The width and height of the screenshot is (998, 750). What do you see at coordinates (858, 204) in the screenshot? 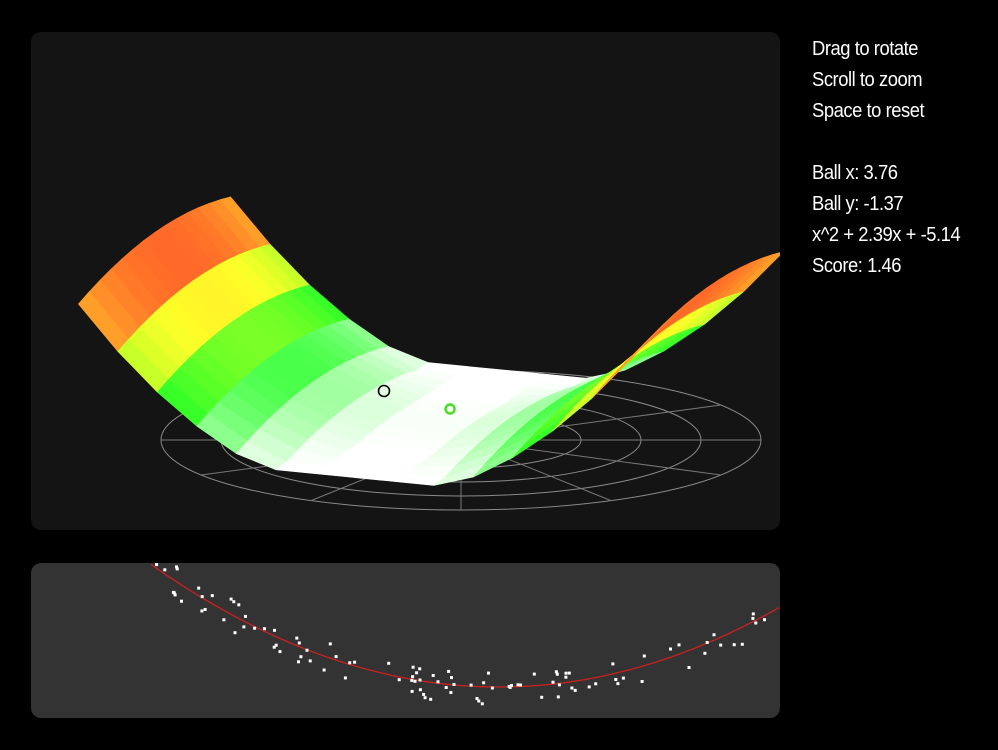
I see `ball-y-readout: Ball y: -1.37` at bounding box center [858, 204].